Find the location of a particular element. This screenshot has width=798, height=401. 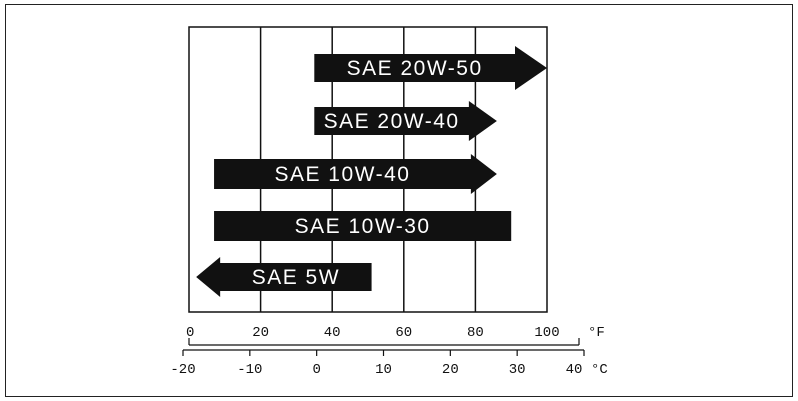

band-sae-10w-30: SAE 10W-30 is located at coordinates (363, 226).